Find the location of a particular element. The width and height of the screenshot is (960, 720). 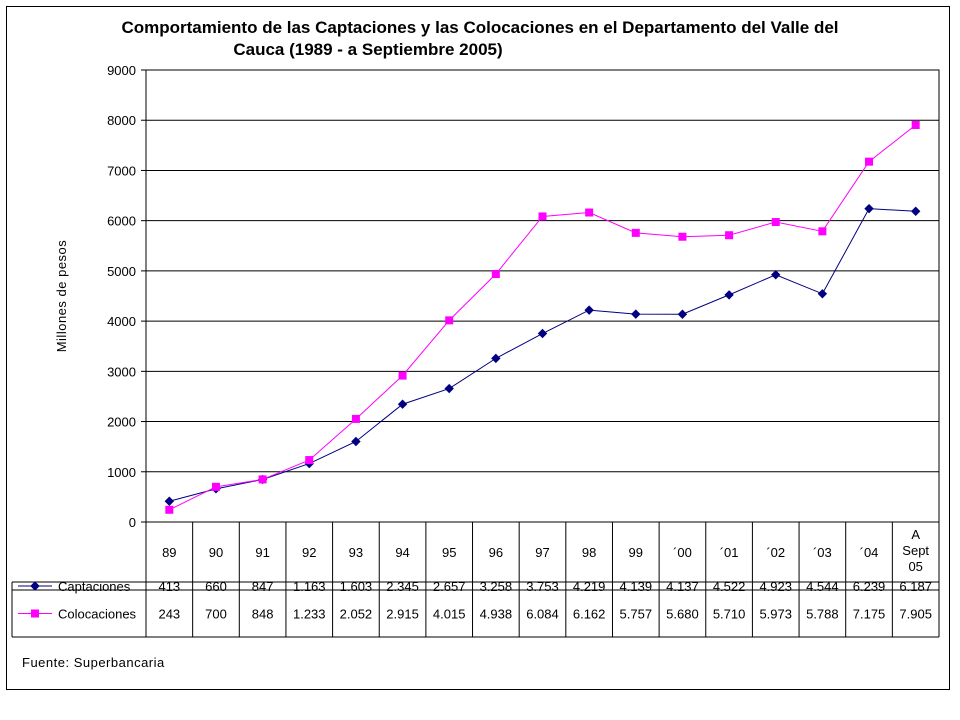

y-tick-label: 6000 is located at coordinates (121, 221).